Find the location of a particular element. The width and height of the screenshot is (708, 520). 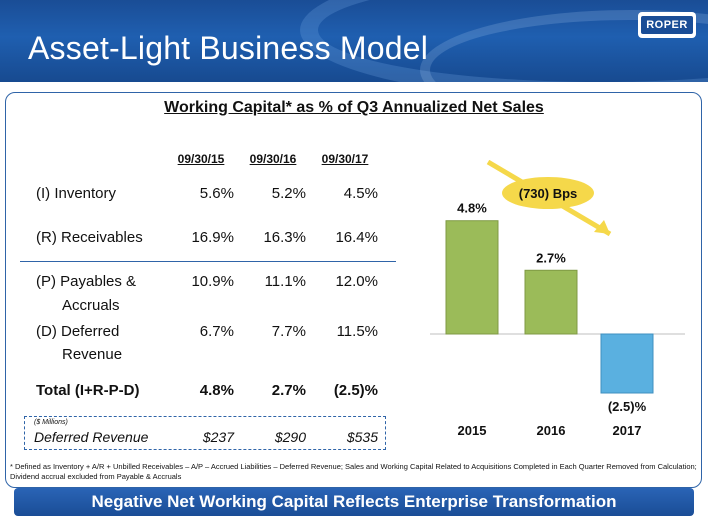

trend-arrow-head is located at coordinates (602, 227).